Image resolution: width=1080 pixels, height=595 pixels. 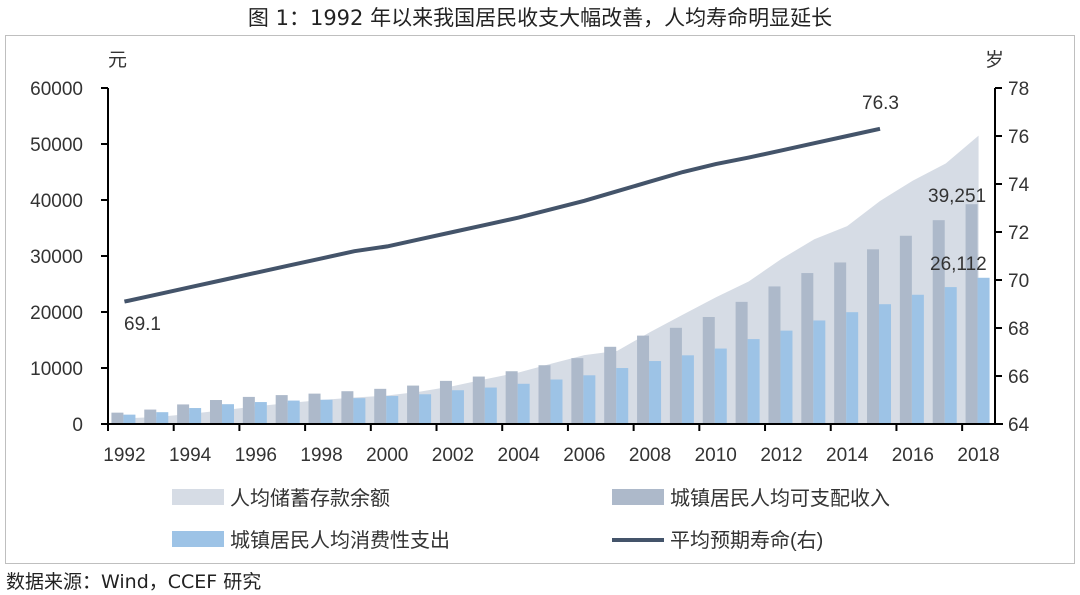 What do you see at coordinates (56, 369) in the screenshot?
I see `y-tick-label: 10000` at bounding box center [56, 369].